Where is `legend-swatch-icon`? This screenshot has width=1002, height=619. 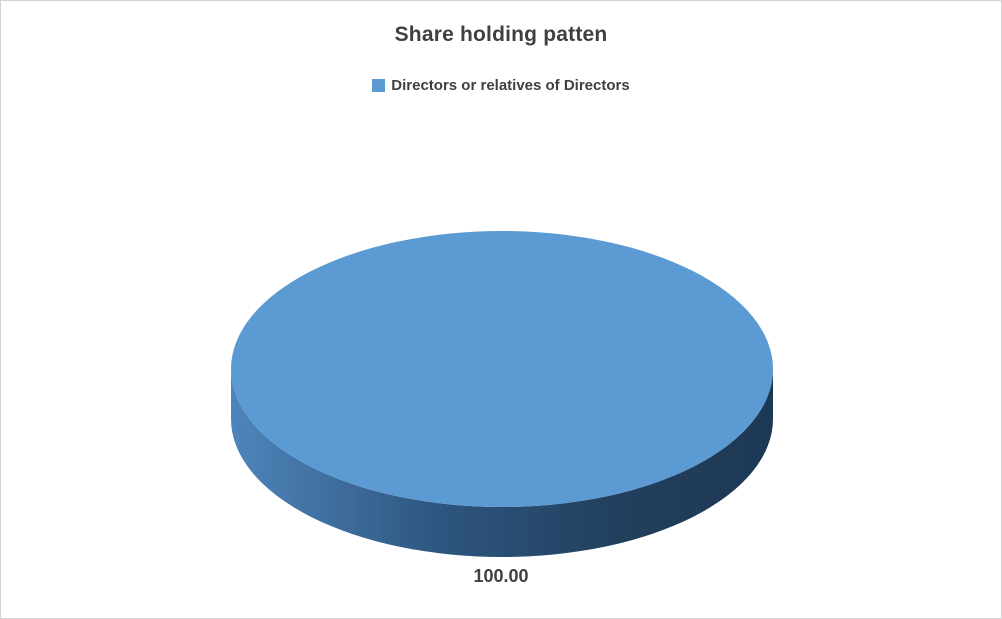
legend-swatch-icon is located at coordinates (379, 85).